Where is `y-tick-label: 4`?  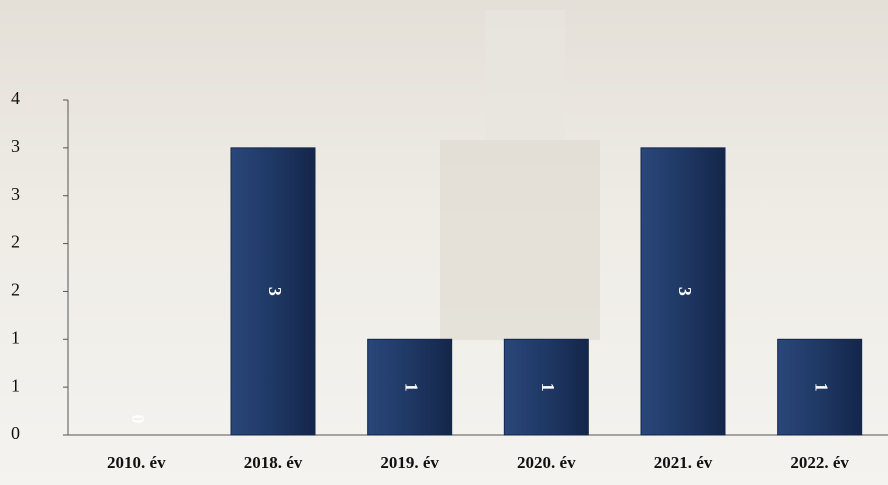
y-tick-label: 4 is located at coordinates (15, 98).